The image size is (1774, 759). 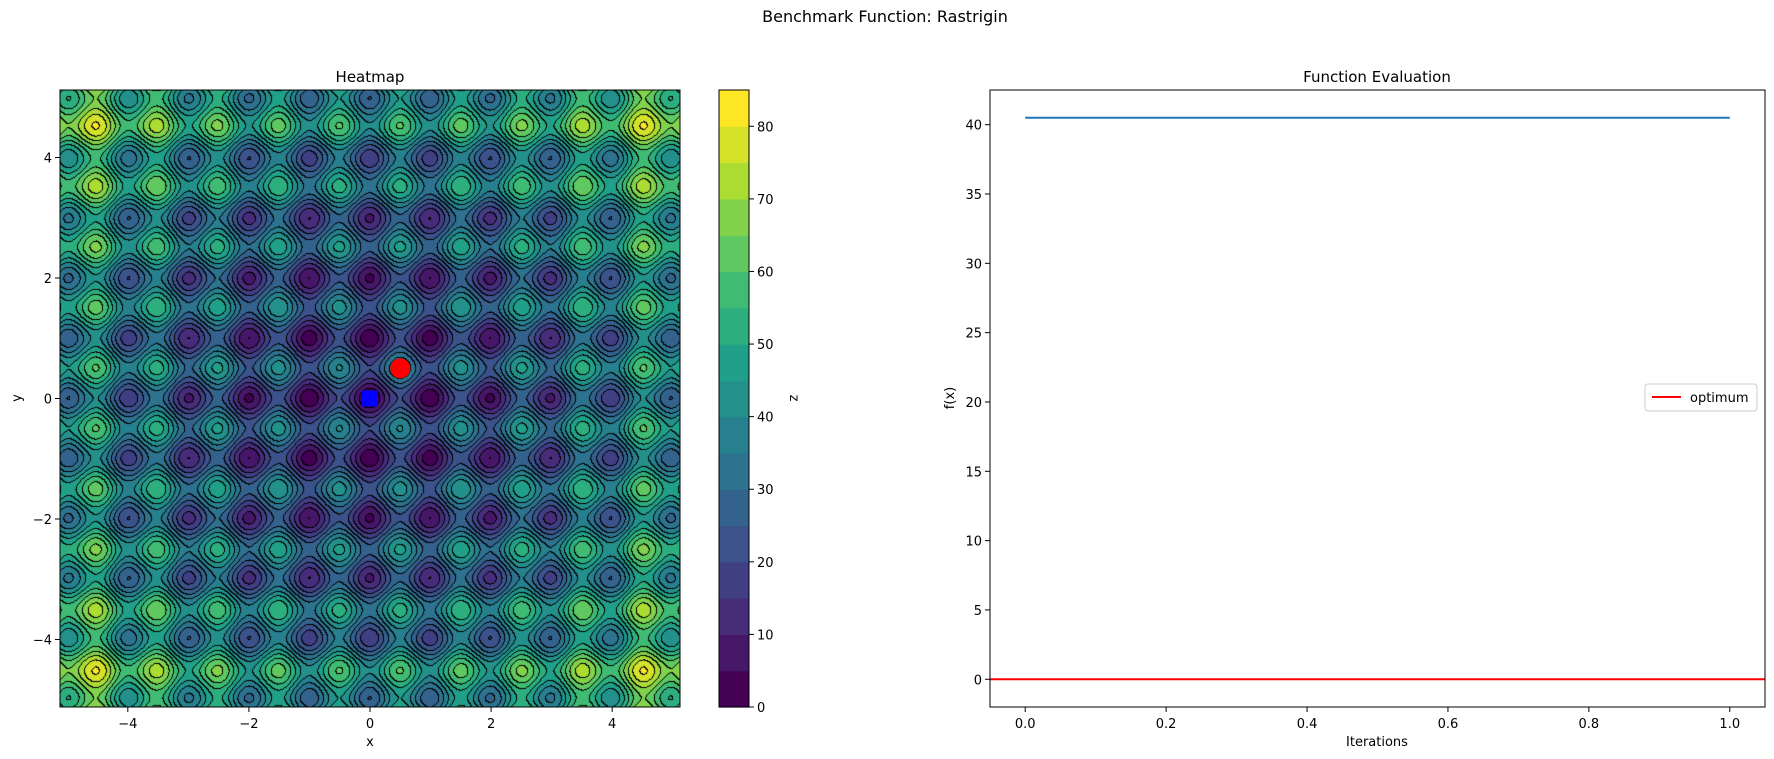 What do you see at coordinates (765, 635) in the screenshot?
I see `colorbar-tick-label: 10` at bounding box center [765, 635].